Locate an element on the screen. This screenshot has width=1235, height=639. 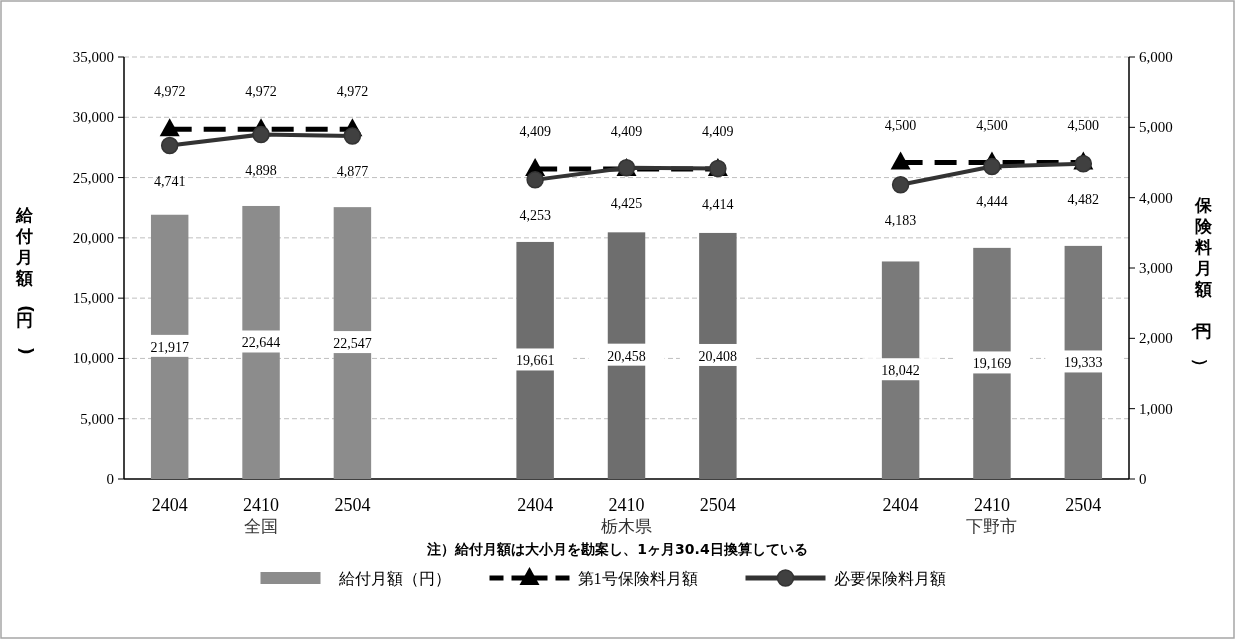
data-label: 19,661 is located at coordinates (535, 361).